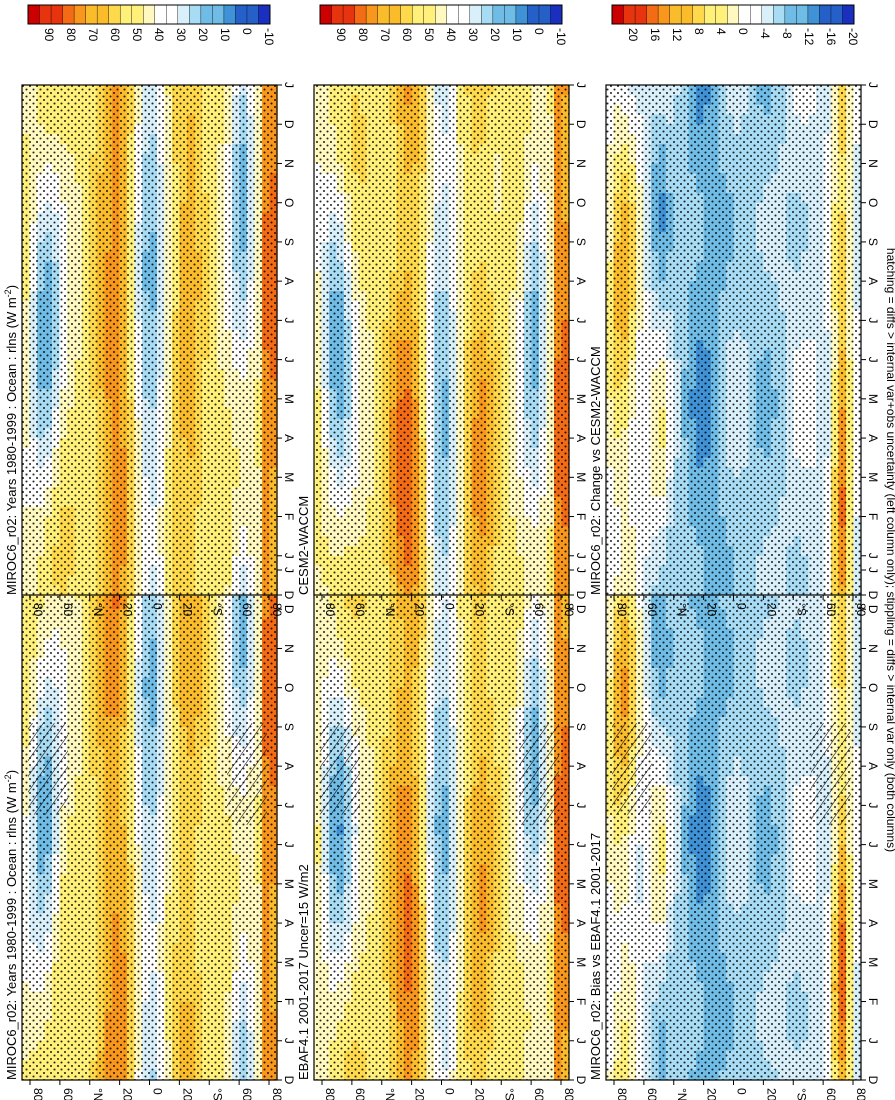 The height and width of the screenshot is (1100, 895). Describe the element at coordinates (49, 35) in the screenshot. I see `colorbar-tick-label: 90` at that location.